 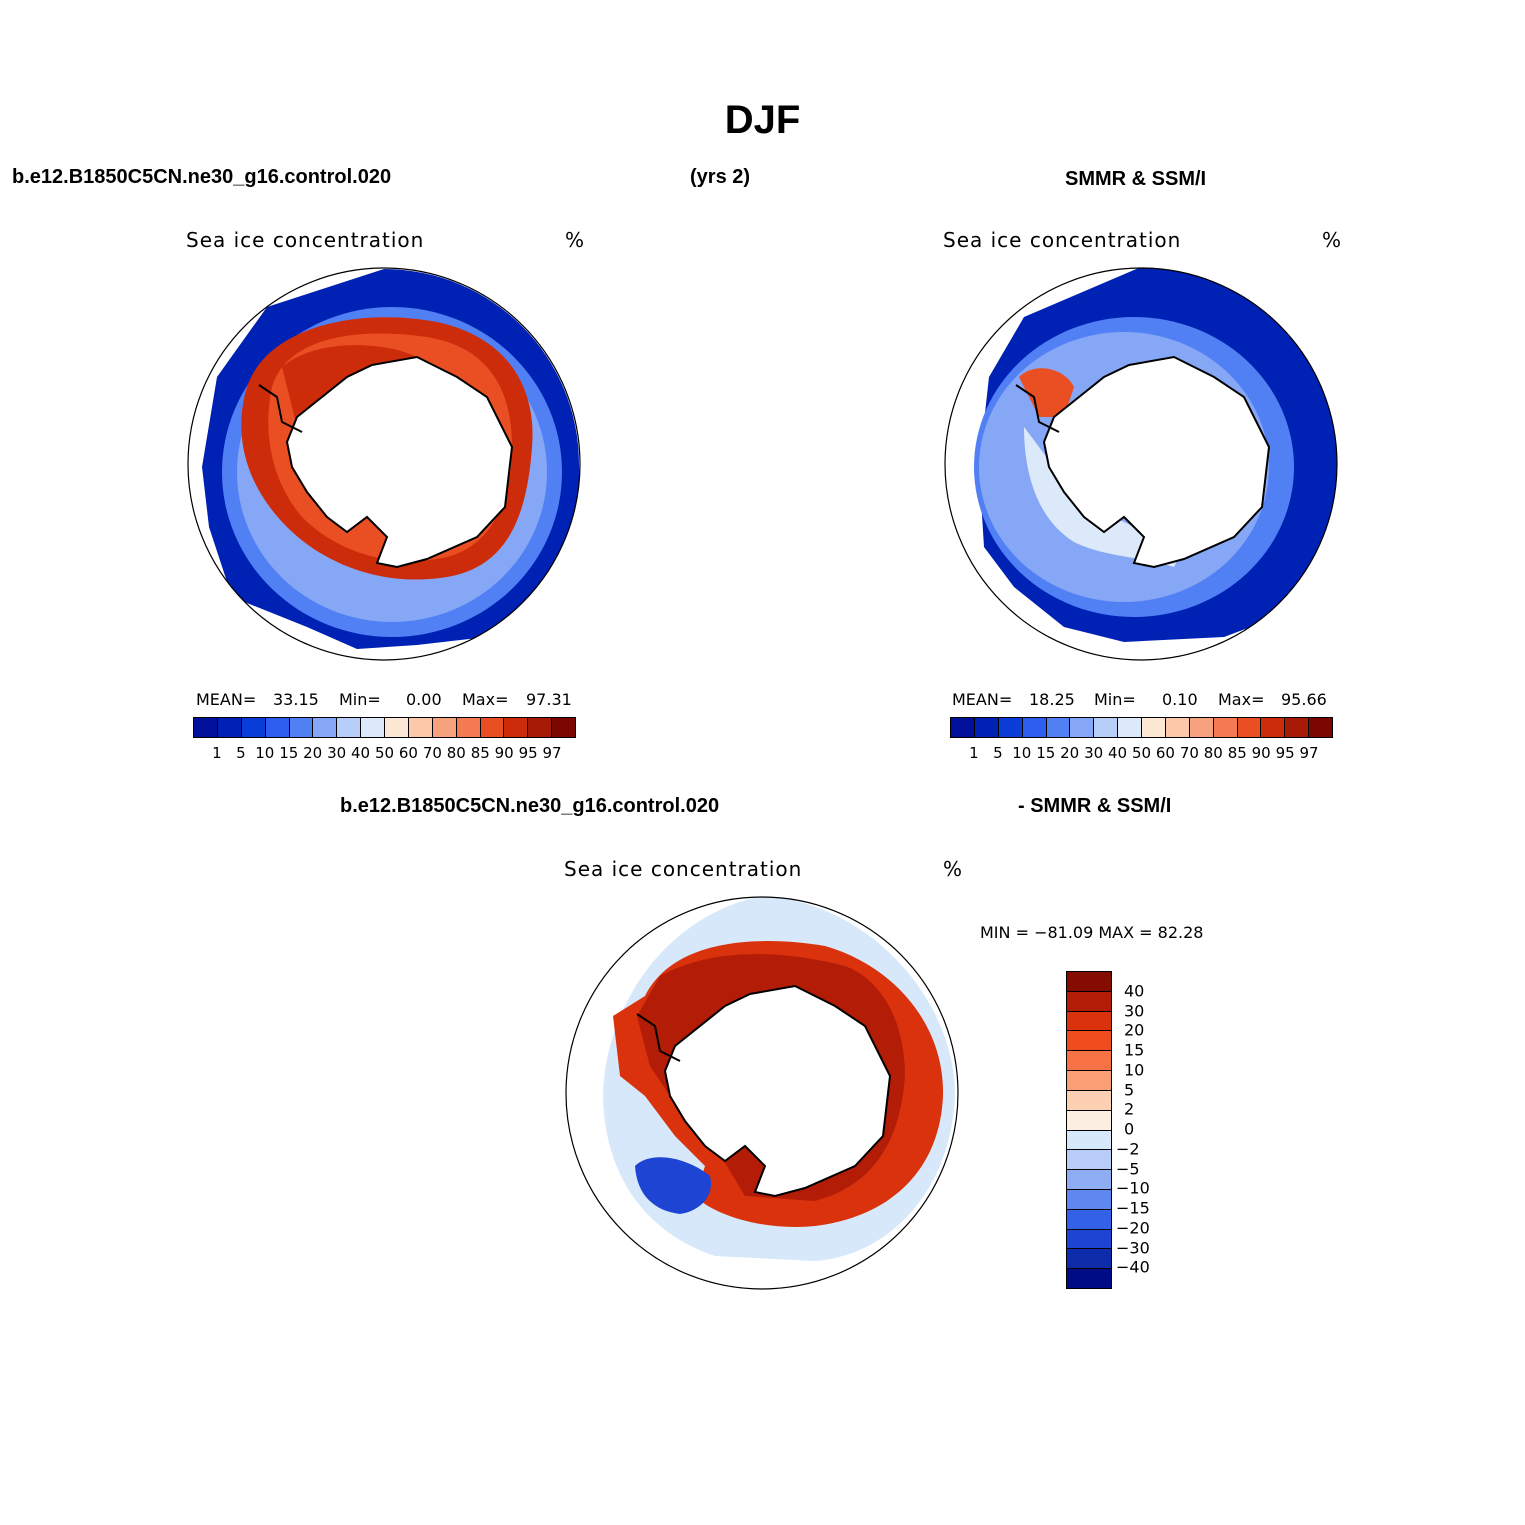 What do you see at coordinates (1070, 753) in the screenshot?
I see `obs-colorbar-label: 20` at bounding box center [1070, 753].